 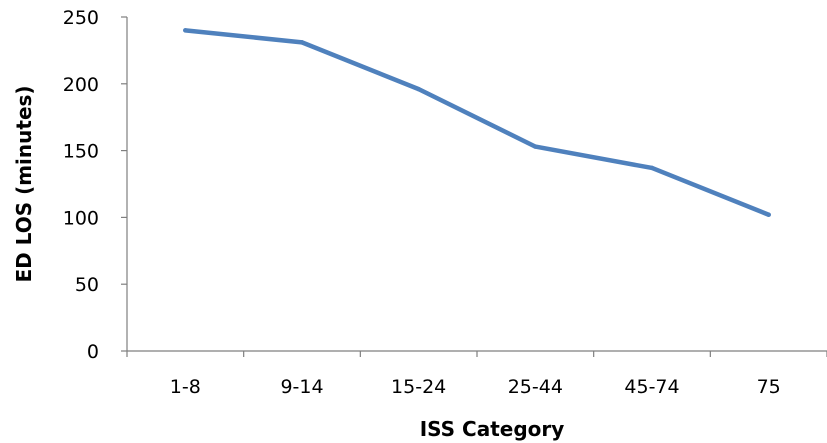 What do you see at coordinates (301, 387) in the screenshot?
I see `x-tick-label: 9-14` at bounding box center [301, 387].